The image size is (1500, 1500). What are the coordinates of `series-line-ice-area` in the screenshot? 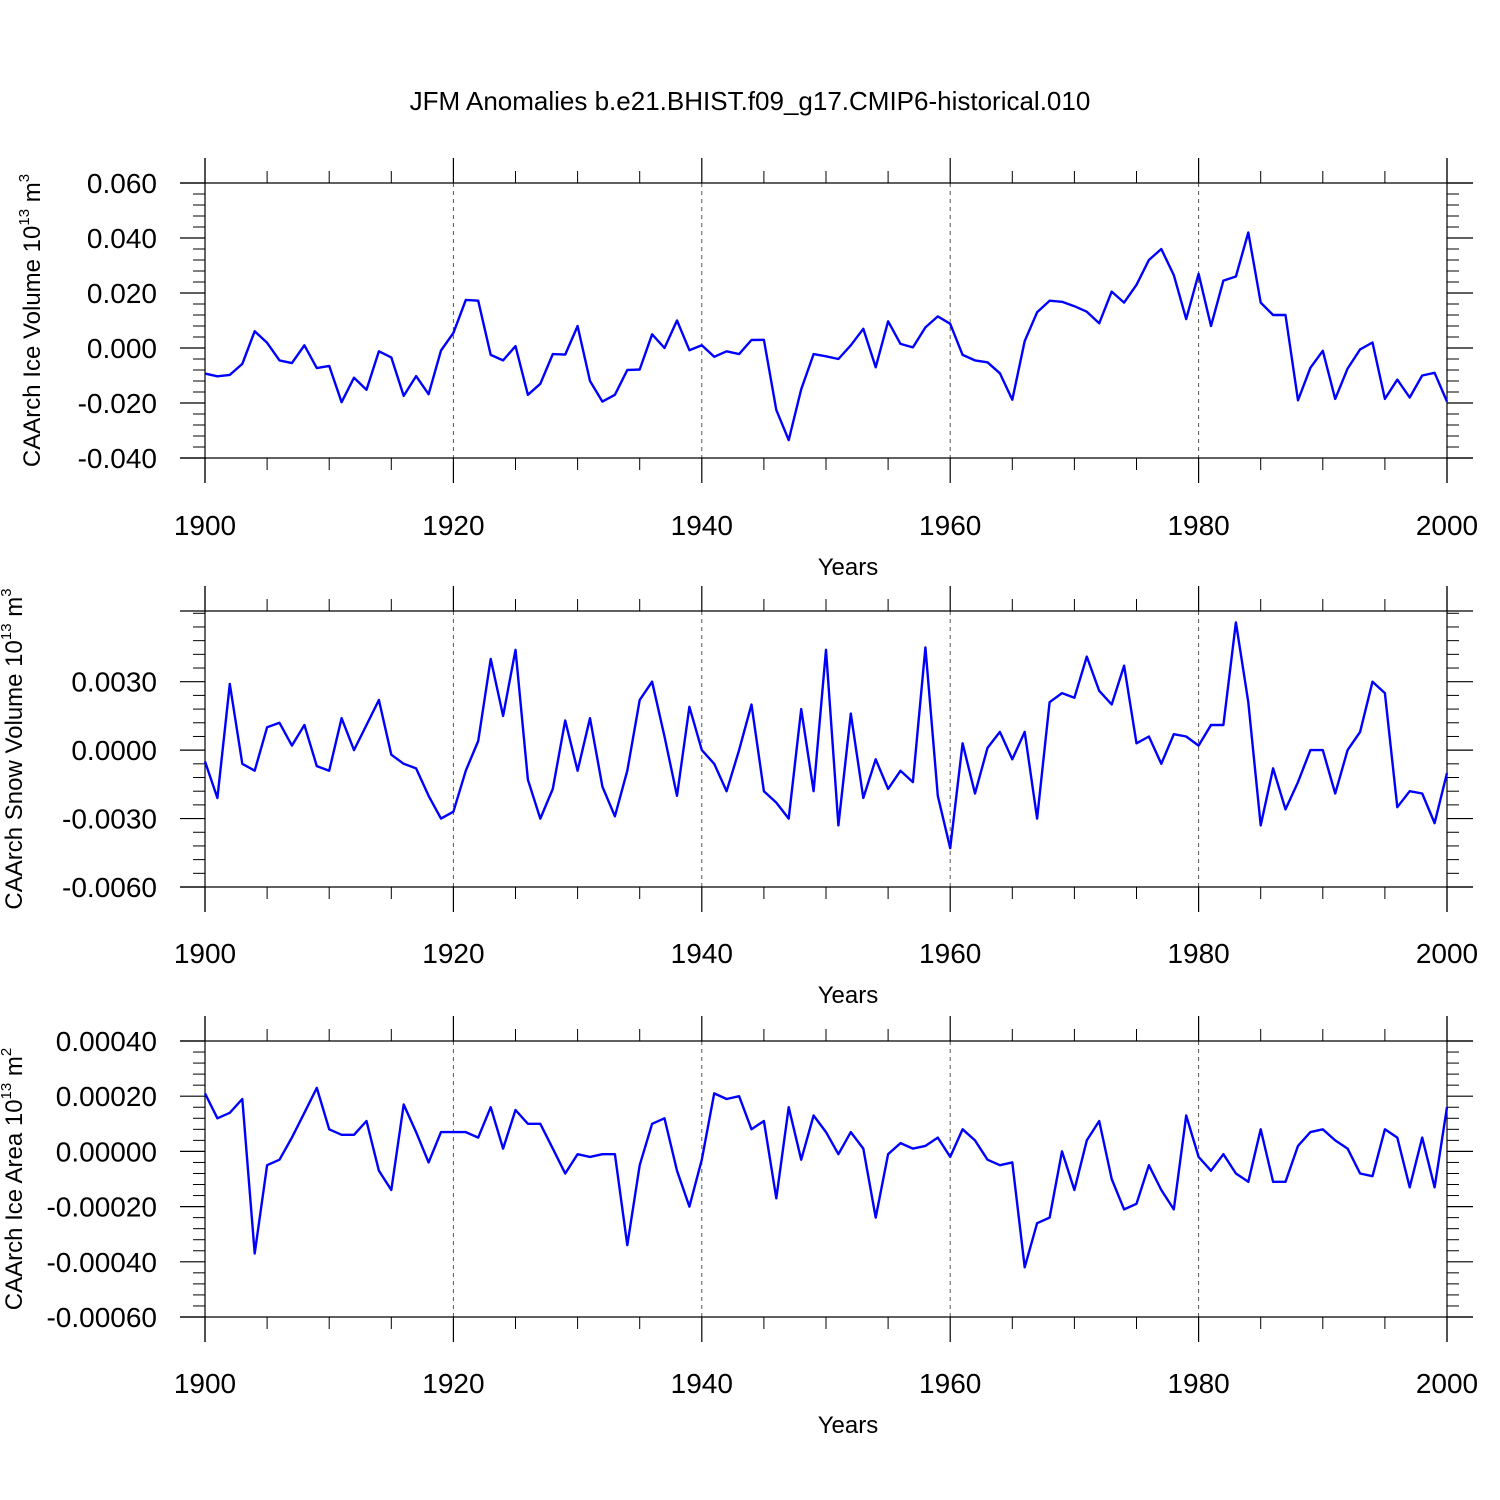 It's located at (826, 1177).